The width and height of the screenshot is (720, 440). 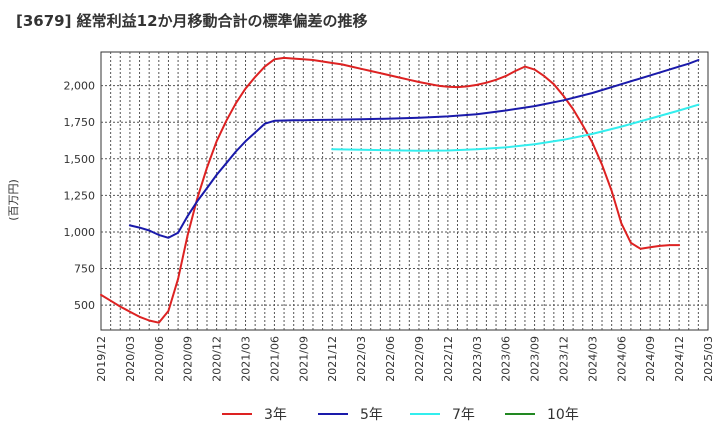 I want to click on legend-label: 5年, so click(x=371, y=415).